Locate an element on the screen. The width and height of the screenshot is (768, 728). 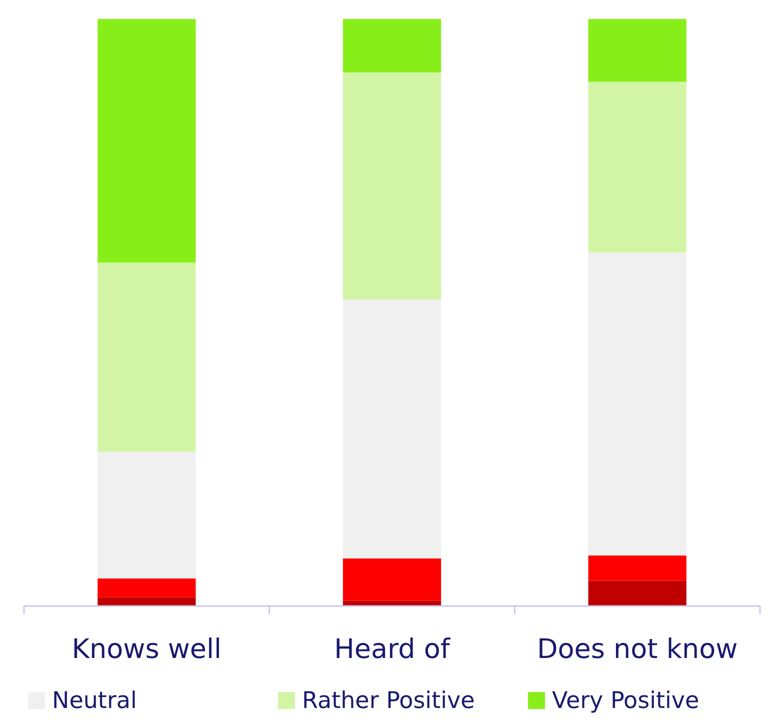
x-tick-label: Knows well is located at coordinates (147, 649).